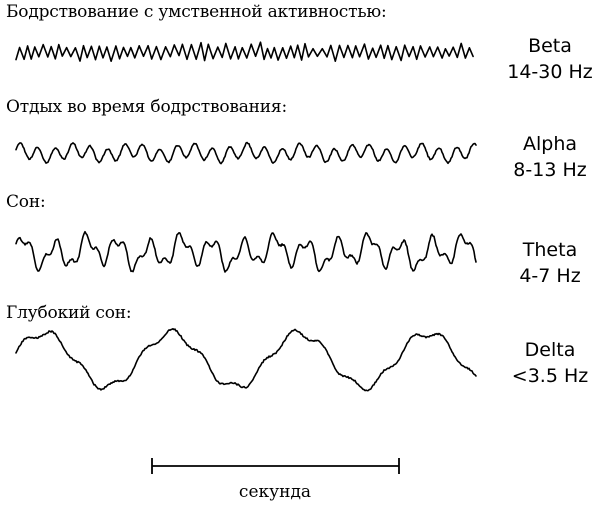 Image resolution: width=600 pixels, height=509 pixels. What do you see at coordinates (246, 360) in the screenshot?
I see `delta-wave-trace` at bounding box center [246, 360].